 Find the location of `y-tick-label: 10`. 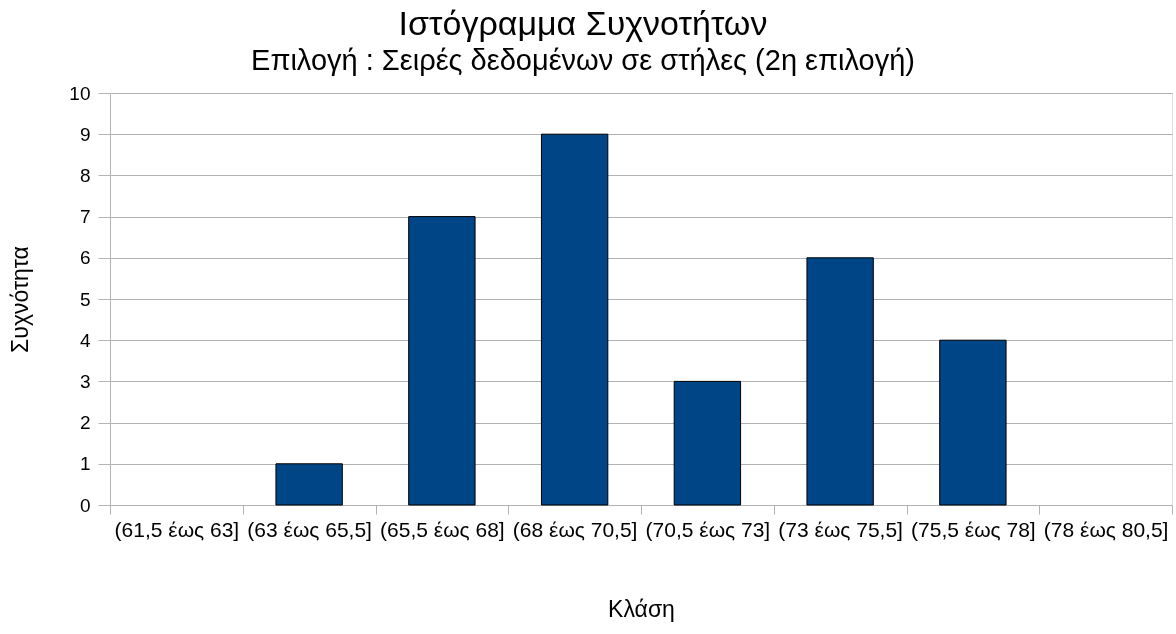

y-tick-label: 10 is located at coordinates (80, 93).